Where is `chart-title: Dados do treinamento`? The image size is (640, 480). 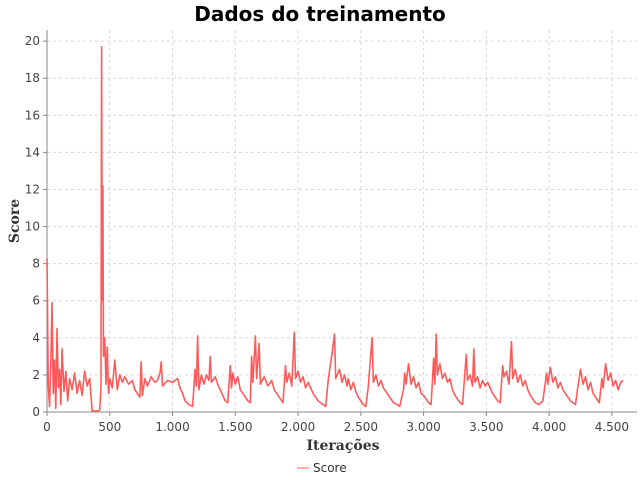
chart-title: Dados do treinamento is located at coordinates (320, 14).